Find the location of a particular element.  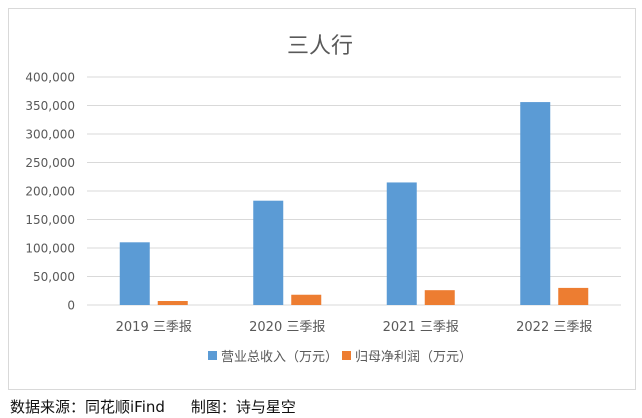

y-tick-label: 50,000 is located at coordinates (54, 277).